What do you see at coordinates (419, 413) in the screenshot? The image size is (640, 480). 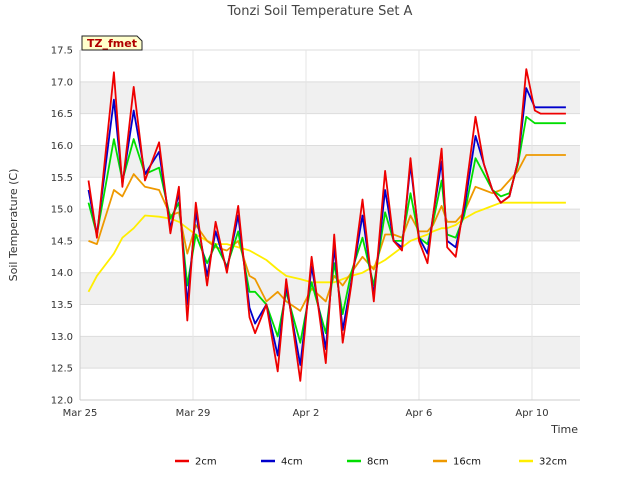 I see `x-tick-label: Apr 6` at bounding box center [419, 413].